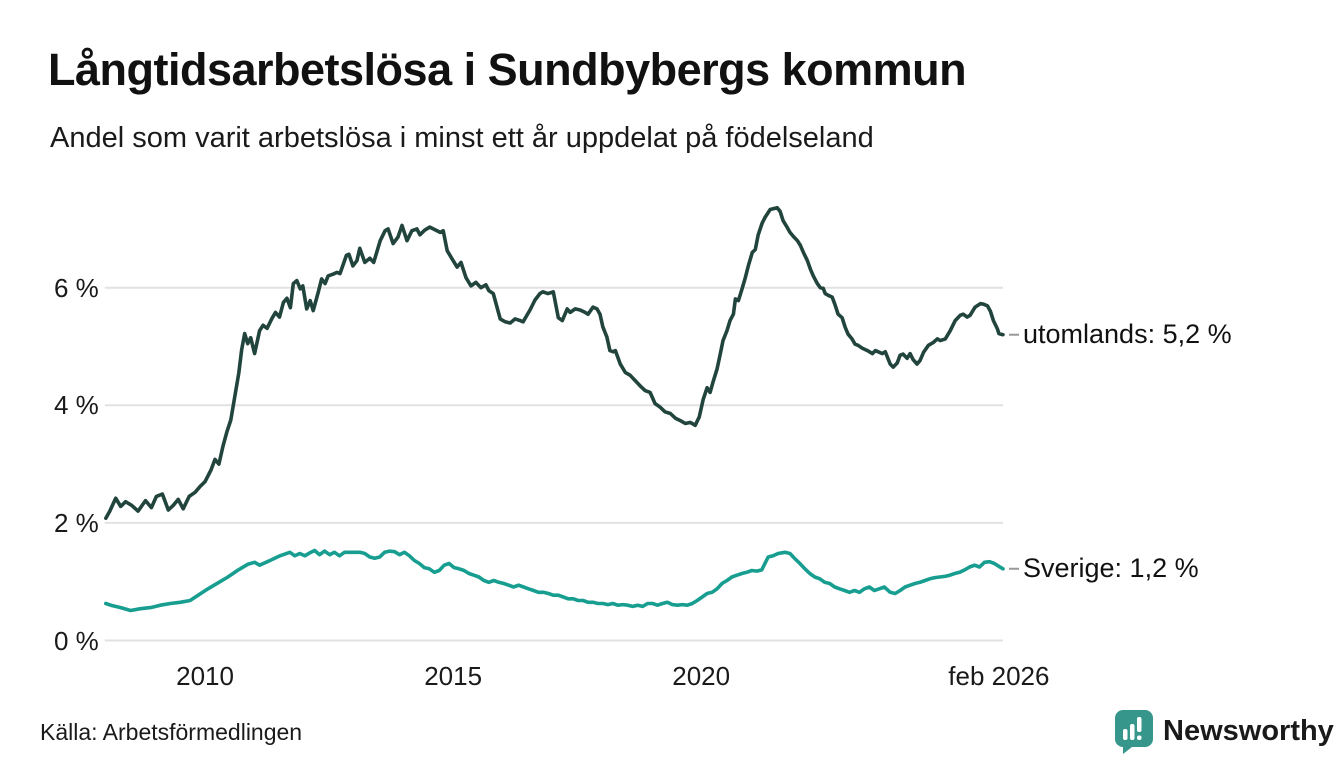 This screenshot has height=780, width=1340. I want to click on logo-bar-tall, so click(1132, 731).